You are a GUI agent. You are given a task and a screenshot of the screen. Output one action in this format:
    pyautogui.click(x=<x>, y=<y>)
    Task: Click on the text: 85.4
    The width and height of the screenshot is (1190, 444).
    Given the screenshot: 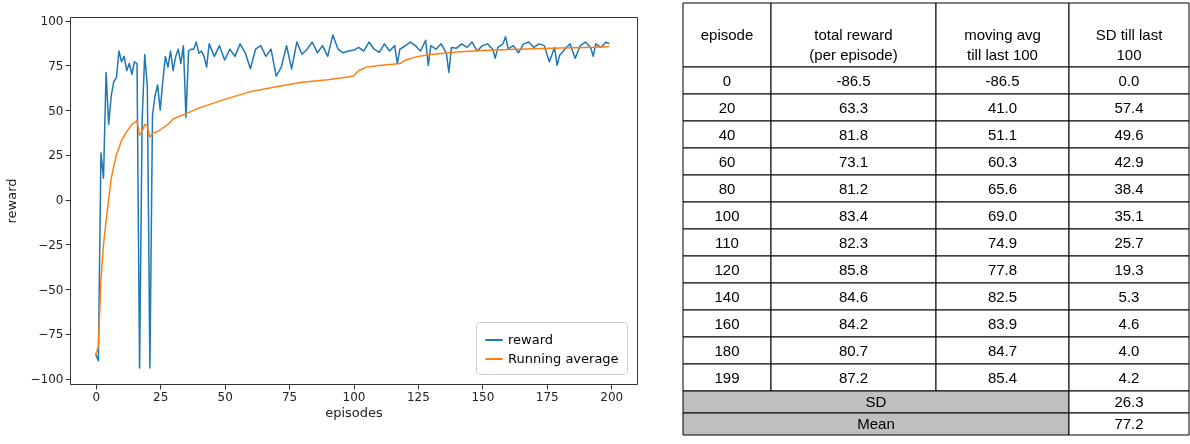 What is the action you would take?
    pyautogui.click(x=1002, y=377)
    